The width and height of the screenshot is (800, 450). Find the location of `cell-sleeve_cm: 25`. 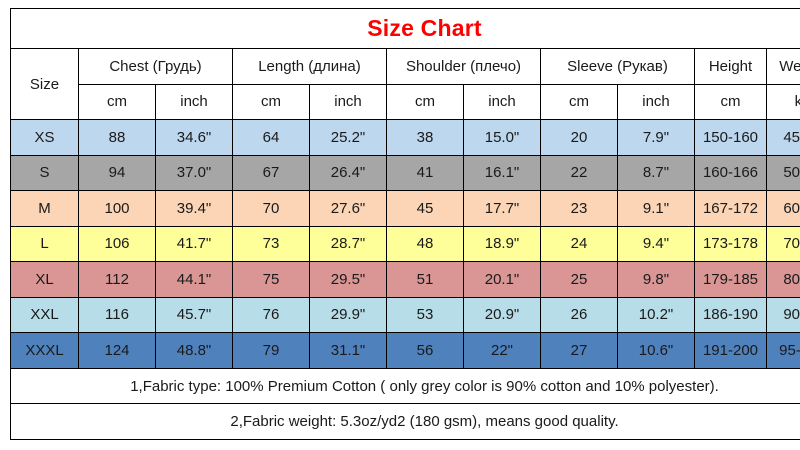

cell-sleeve_cm: 25 is located at coordinates (579, 279).